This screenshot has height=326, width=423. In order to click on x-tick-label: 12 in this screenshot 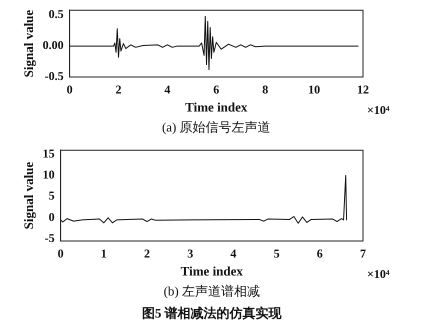, I will do `click(363, 89)`.